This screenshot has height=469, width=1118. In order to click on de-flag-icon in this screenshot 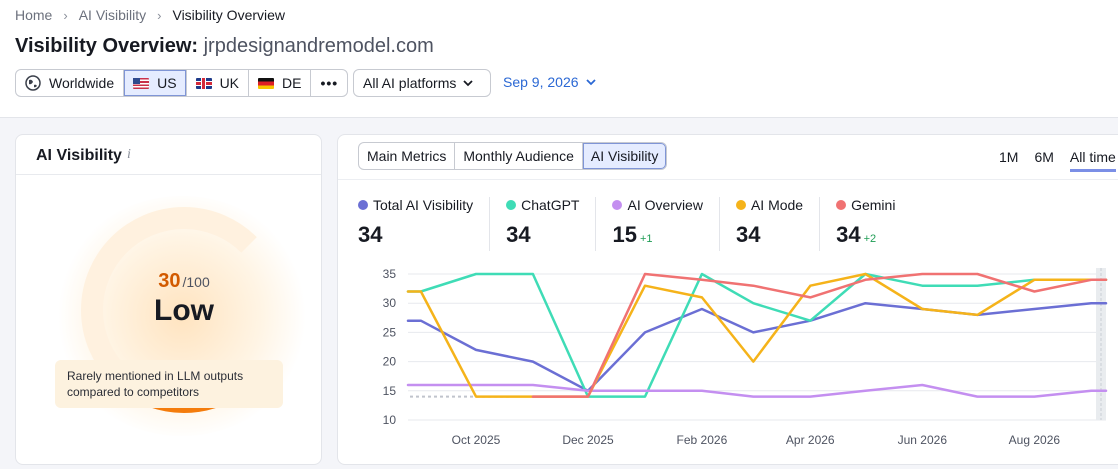, I will do `click(266, 83)`.